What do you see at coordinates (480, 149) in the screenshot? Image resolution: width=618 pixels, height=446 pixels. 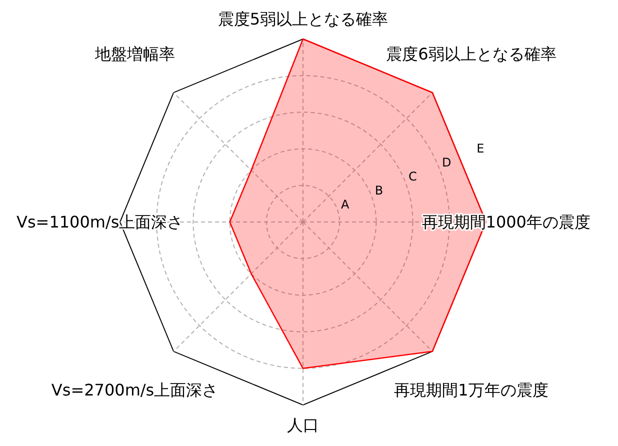 I see `y-tick-label: E` at bounding box center [480, 149].